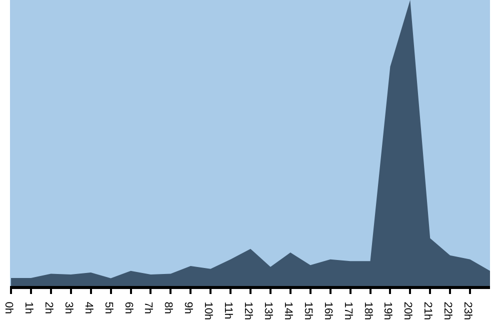 The height and width of the screenshot is (320, 500). What do you see at coordinates (208, 311) in the screenshot?
I see `x-tick-label: 10h` at bounding box center [208, 311].